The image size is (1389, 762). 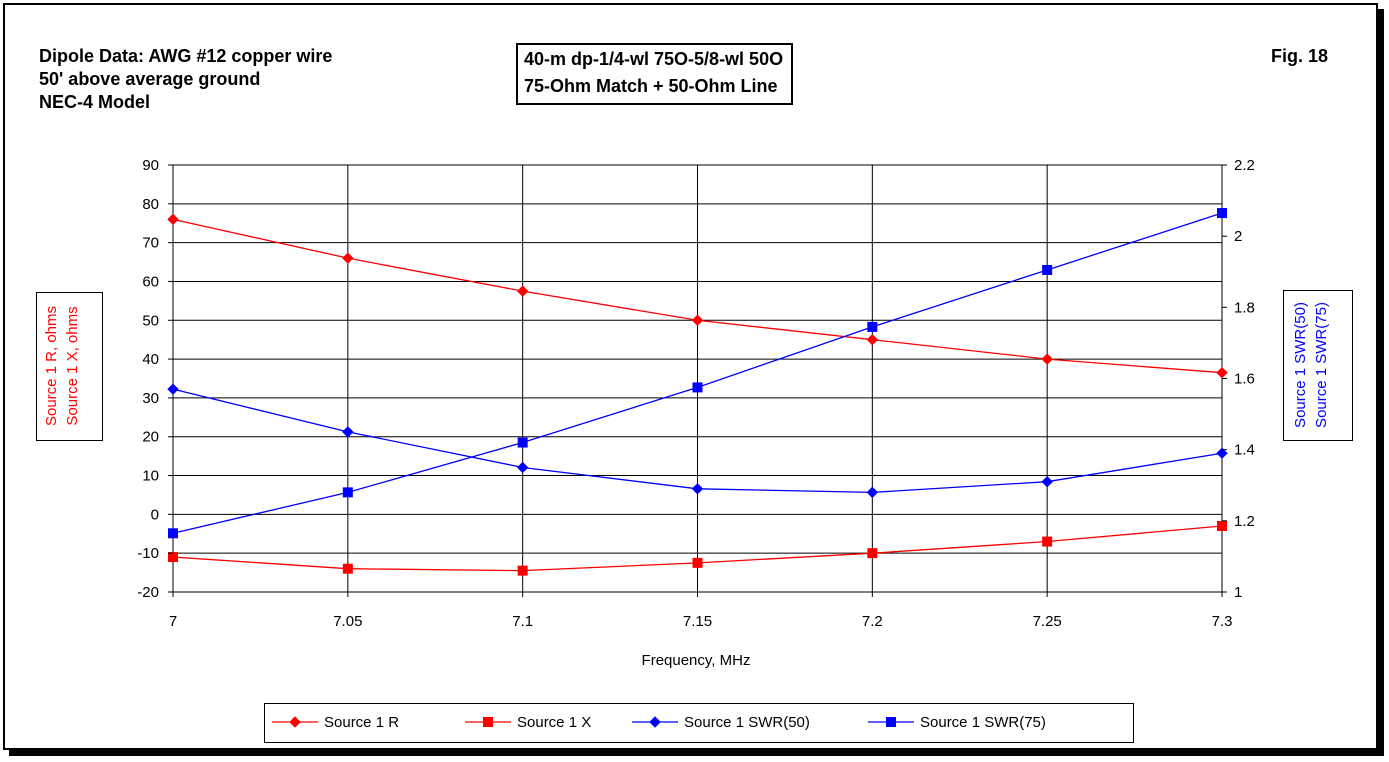 What do you see at coordinates (62, 366) in the screenshot?
I see `left-axis-title: Source 1 R, ohms Source 1 X, ohms` at bounding box center [62, 366].